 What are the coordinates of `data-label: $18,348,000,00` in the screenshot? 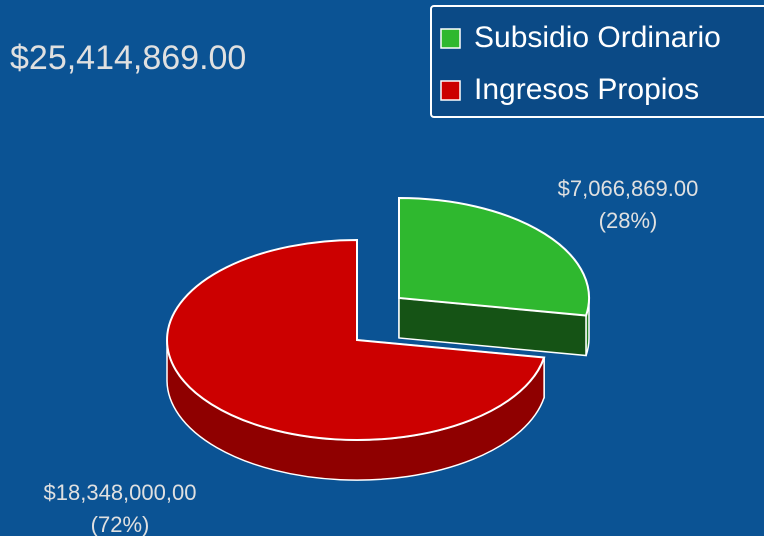 It's located at (120, 492).